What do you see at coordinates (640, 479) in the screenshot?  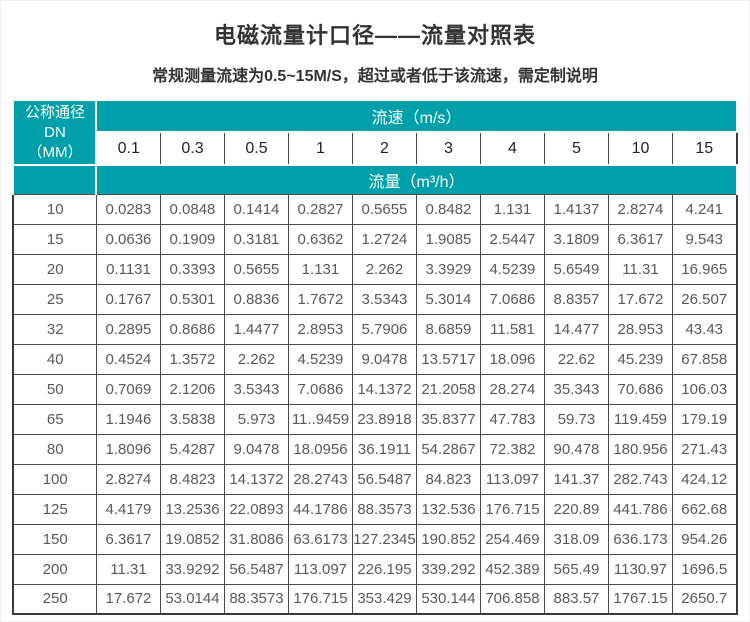 I see `flow-value-cell: 282.743` at bounding box center [640, 479].